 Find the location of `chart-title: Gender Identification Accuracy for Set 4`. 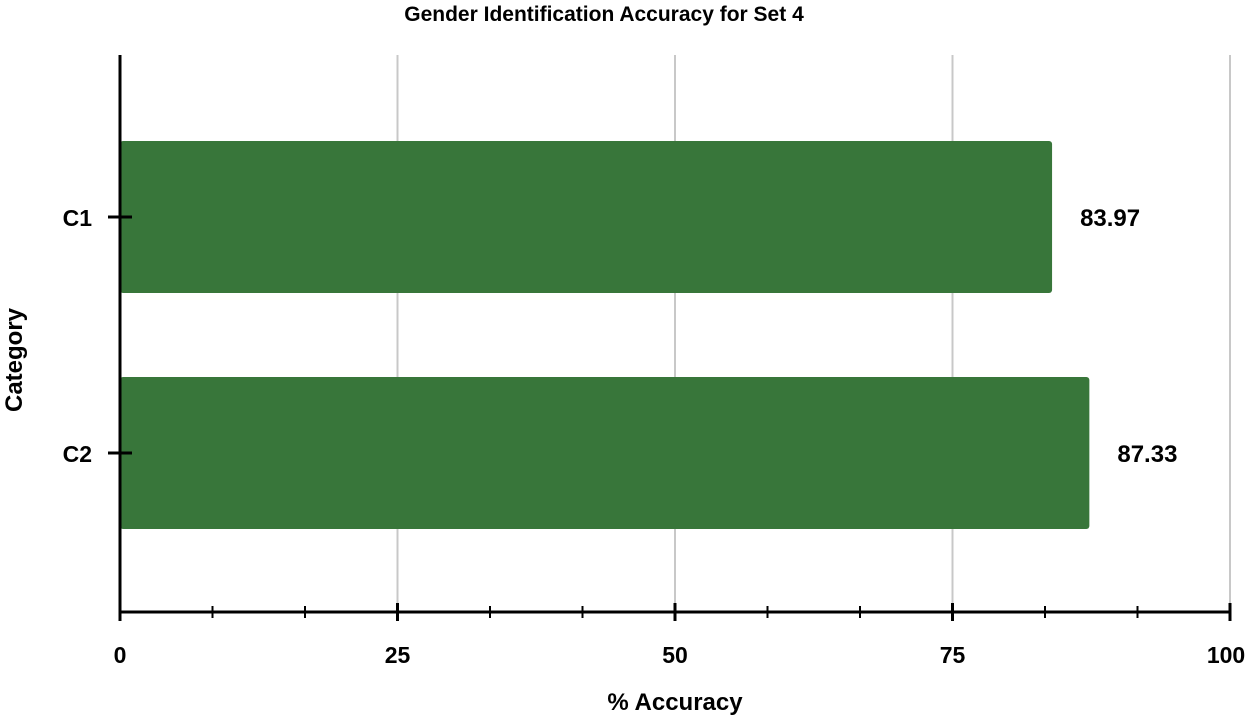

chart-title: Gender Identification Accuracy for Set 4 is located at coordinates (604, 14).